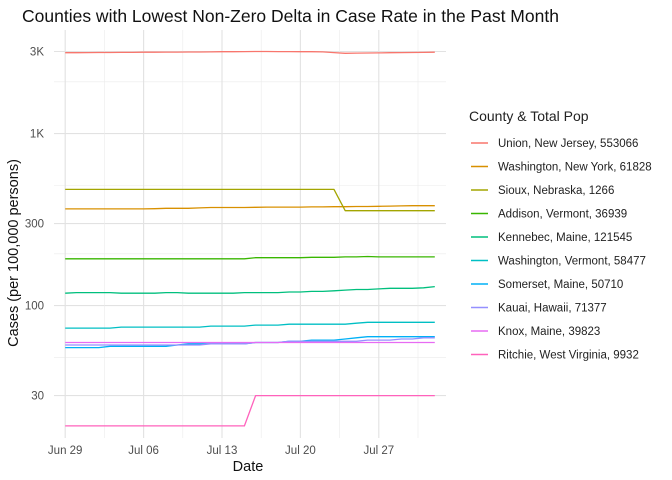  What do you see at coordinates (37, 135) in the screenshot?
I see `y-tick-label: 1K` at bounding box center [37, 135].